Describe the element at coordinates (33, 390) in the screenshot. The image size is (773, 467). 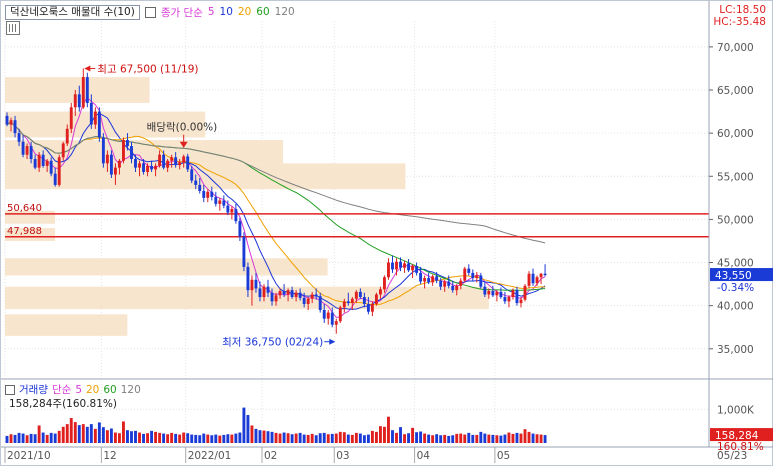
I see `volume-title: 거래량` at that location.